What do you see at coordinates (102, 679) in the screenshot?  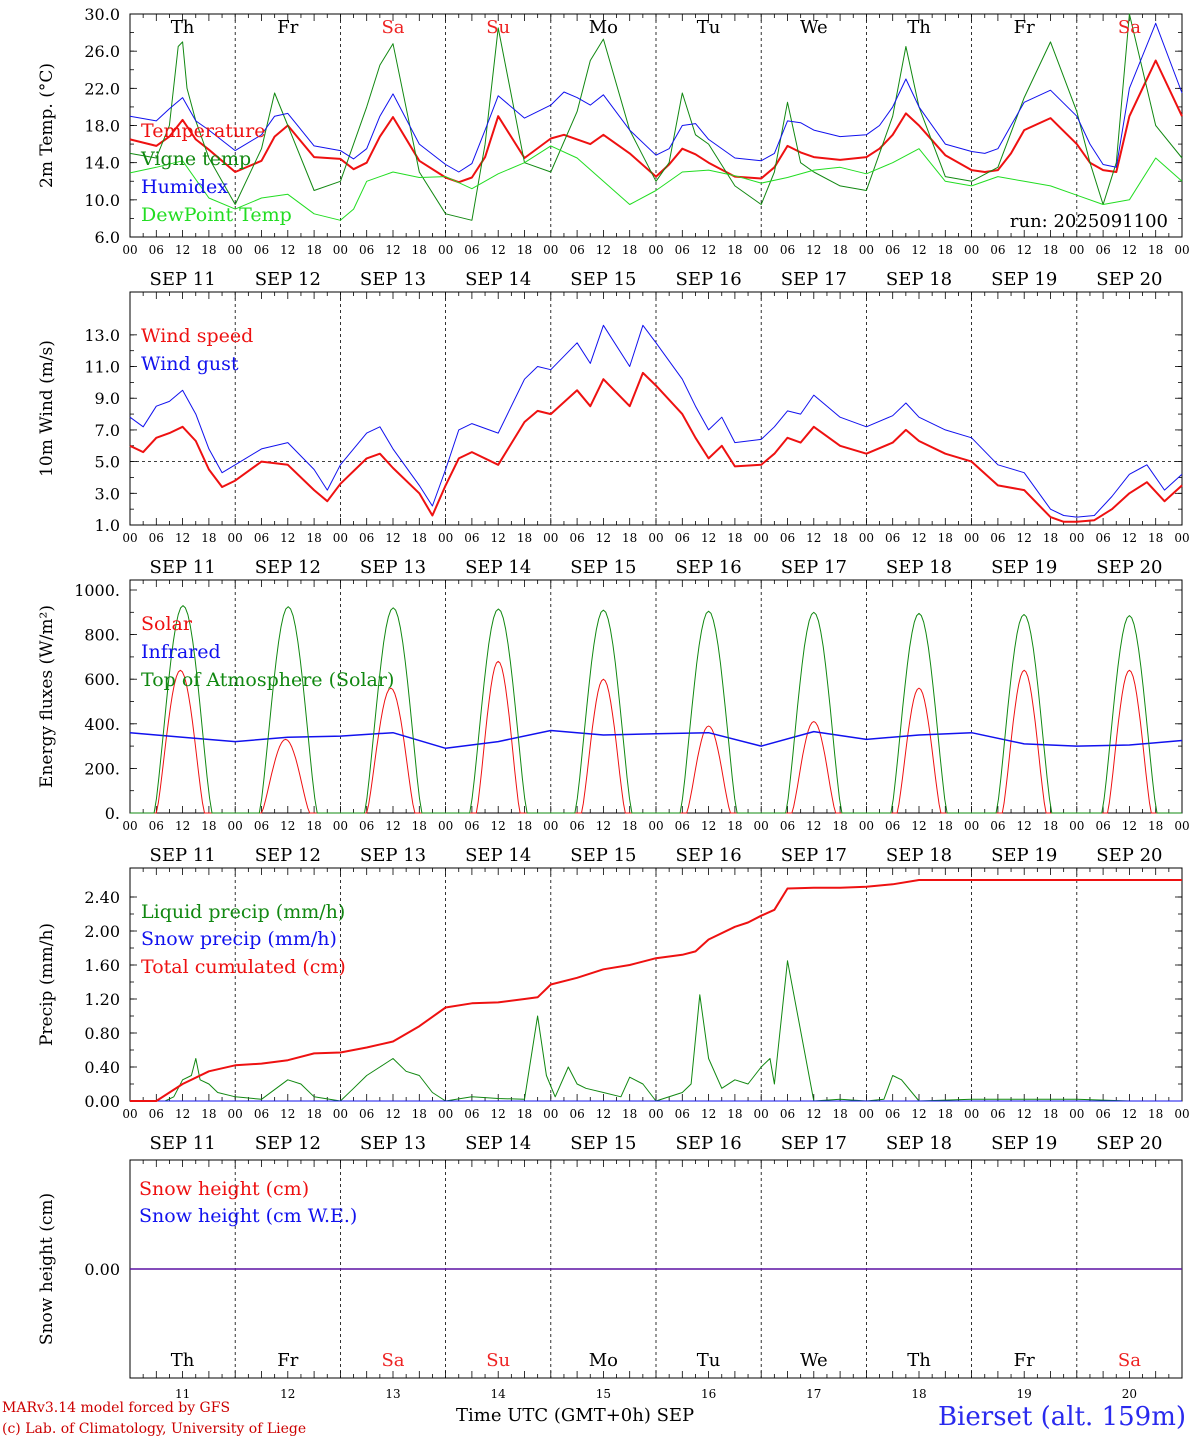 I see `y-tick-label: 600.` at bounding box center [102, 679].